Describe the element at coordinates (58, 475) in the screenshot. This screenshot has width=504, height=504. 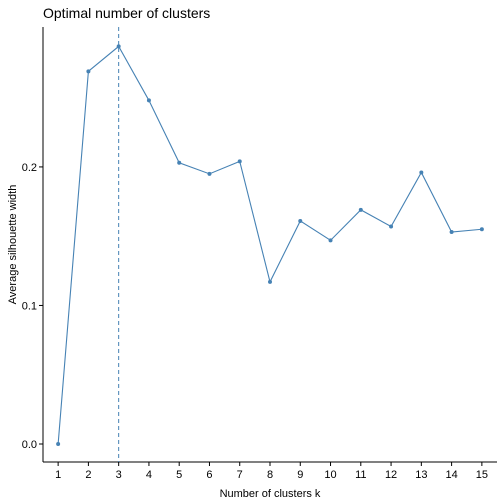
I see `x-tick-label: 1` at that location.